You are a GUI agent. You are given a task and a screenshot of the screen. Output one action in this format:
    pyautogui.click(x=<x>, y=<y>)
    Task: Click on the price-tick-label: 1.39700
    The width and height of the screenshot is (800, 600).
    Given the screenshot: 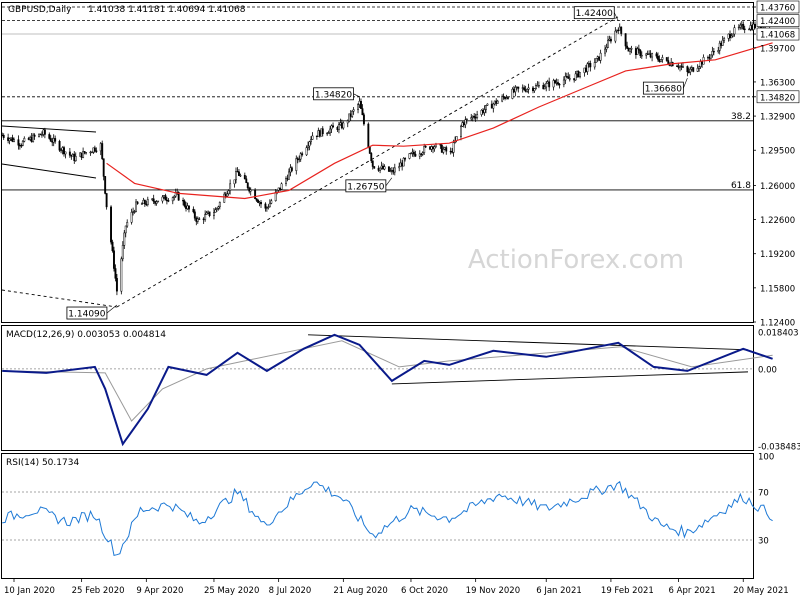 What is the action you would take?
    pyautogui.click(x=777, y=49)
    